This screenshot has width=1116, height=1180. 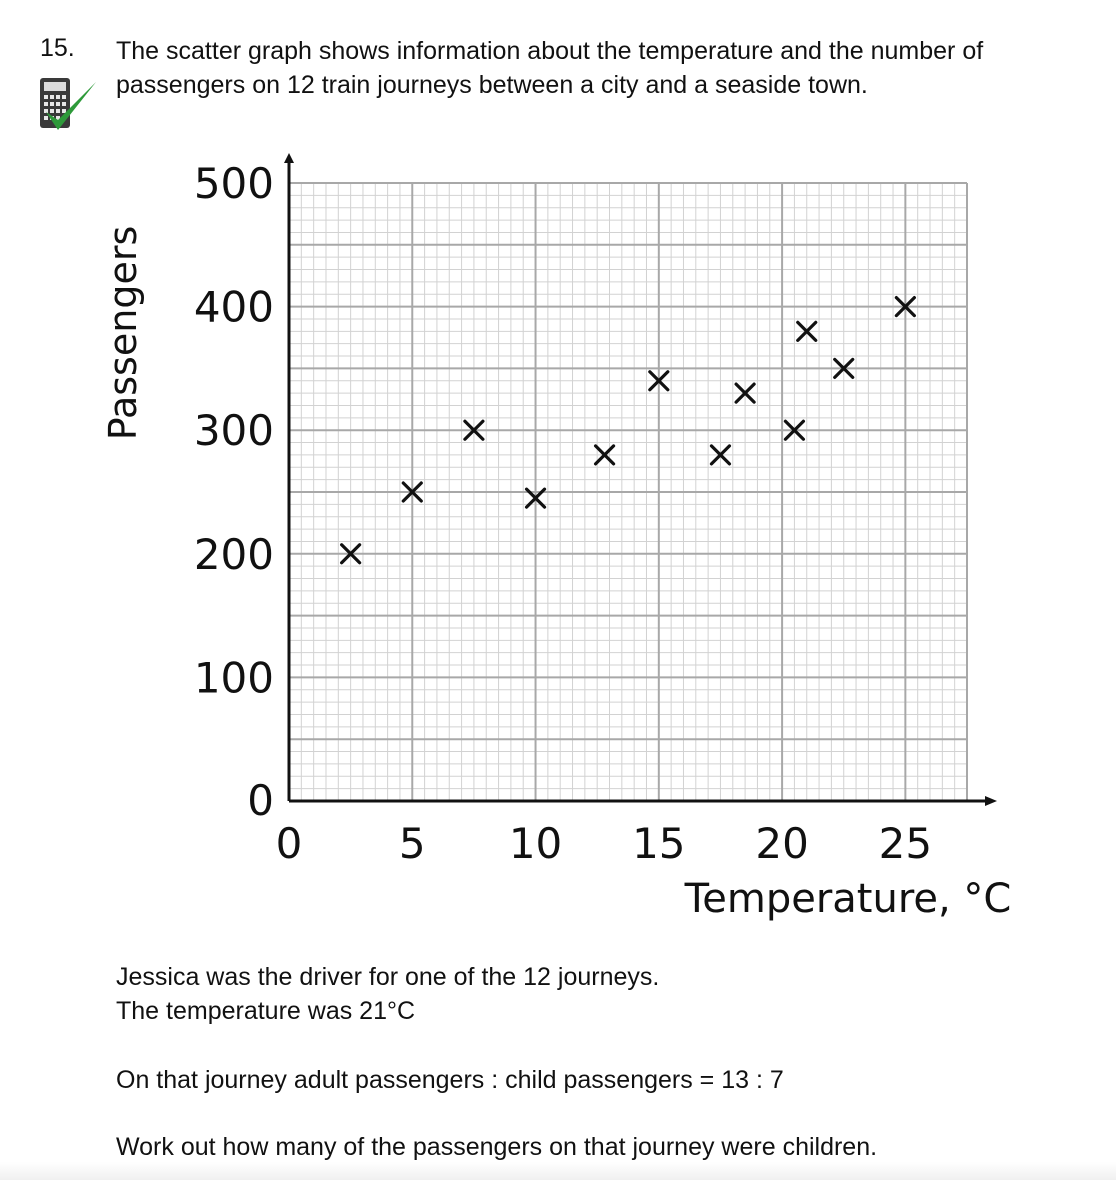 What do you see at coordinates (234, 677) in the screenshot?
I see `y-tick-label: 100` at bounding box center [234, 677].